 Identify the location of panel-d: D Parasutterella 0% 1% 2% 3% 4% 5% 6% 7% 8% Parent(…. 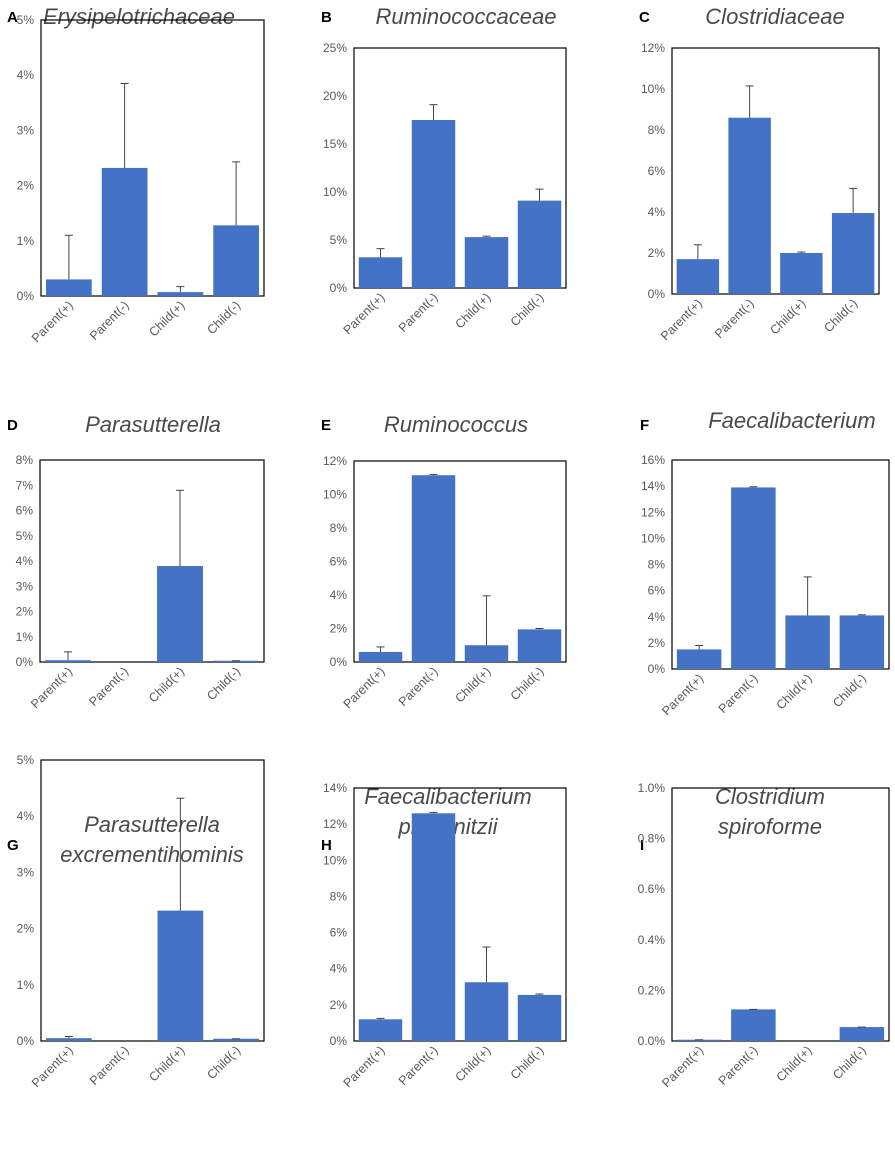
(136, 561).